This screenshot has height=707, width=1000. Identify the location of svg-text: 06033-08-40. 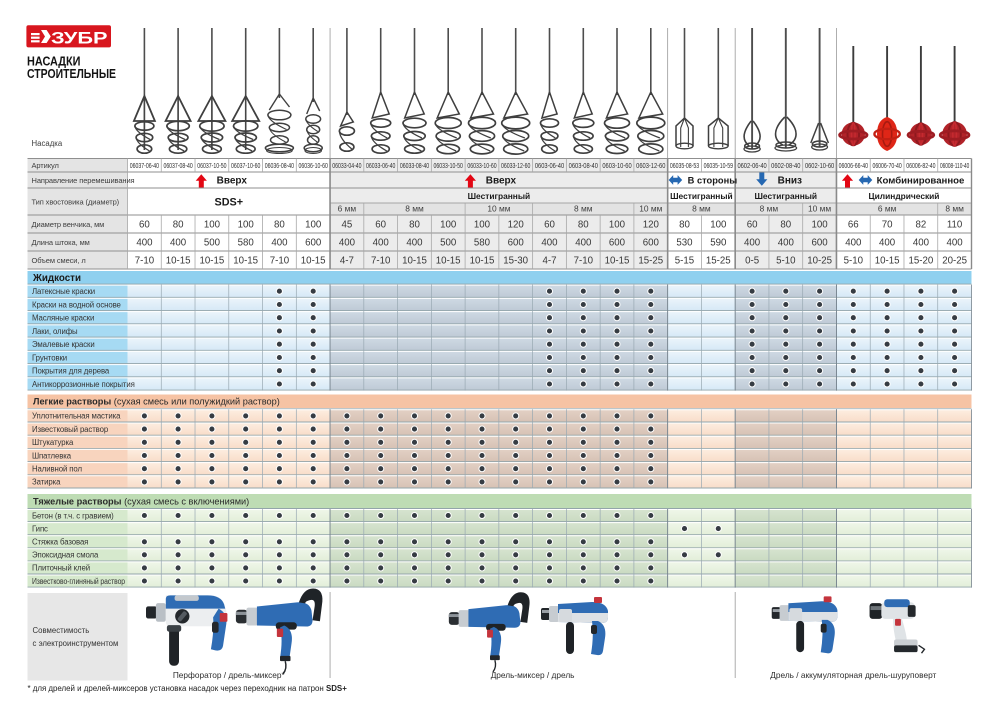
(414, 165).